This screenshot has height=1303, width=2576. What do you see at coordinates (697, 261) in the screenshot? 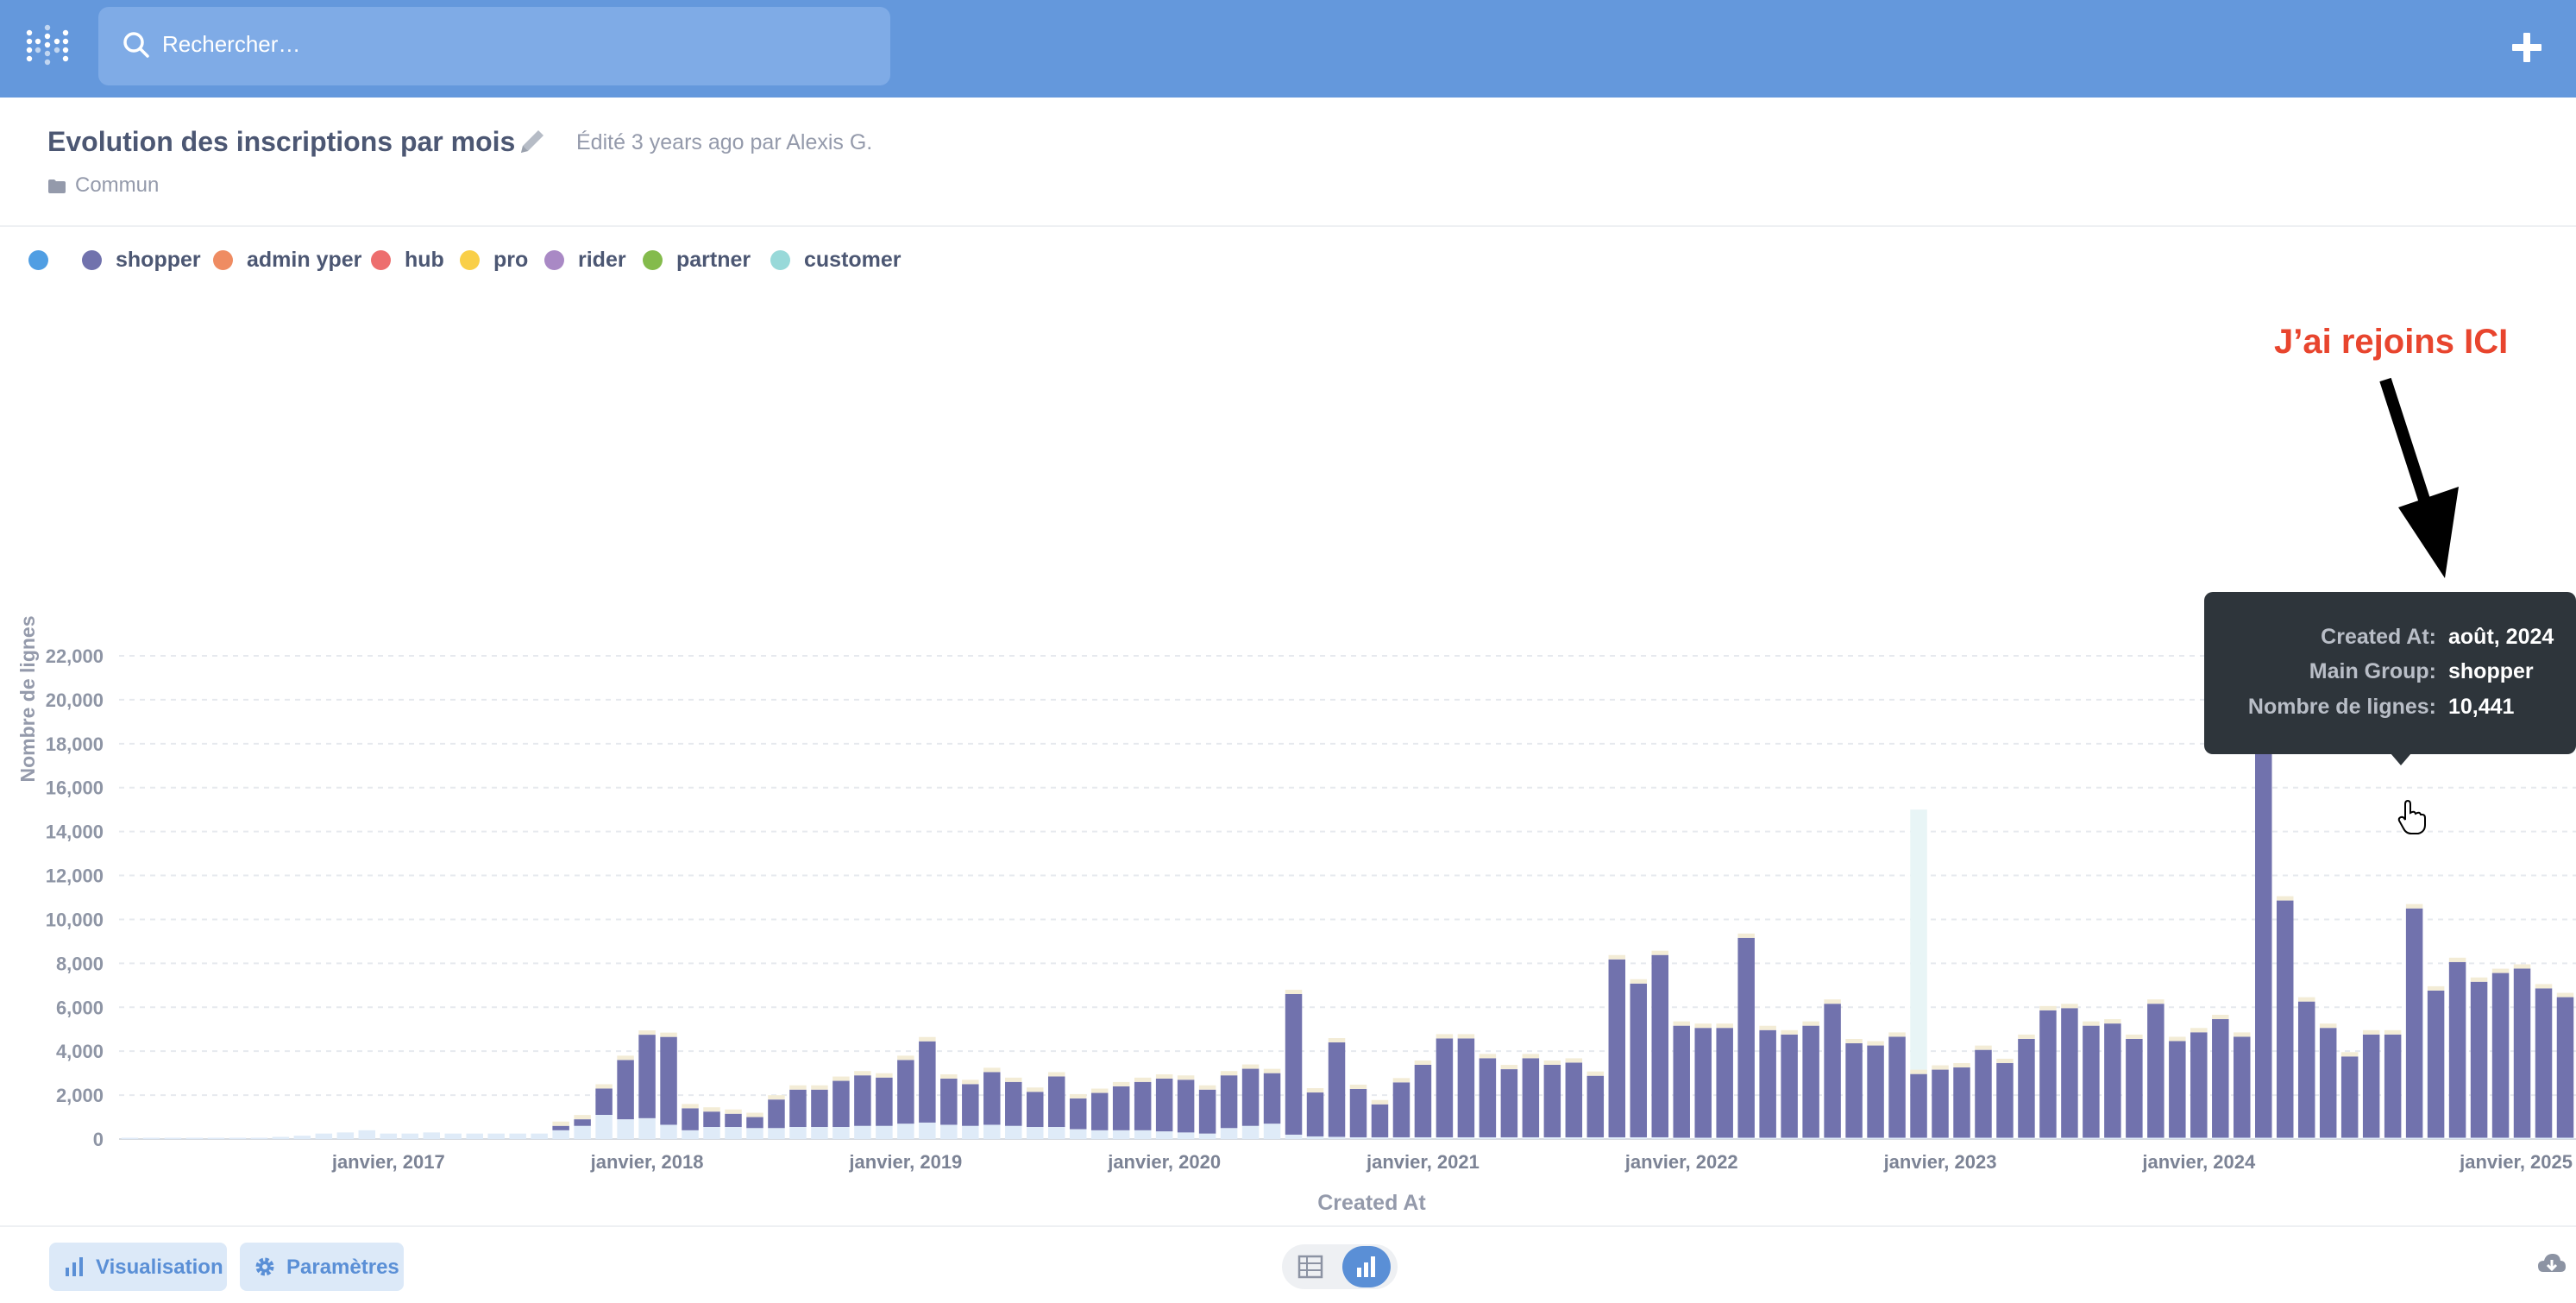
I see `legend-item-partner: partner` at bounding box center [697, 261].